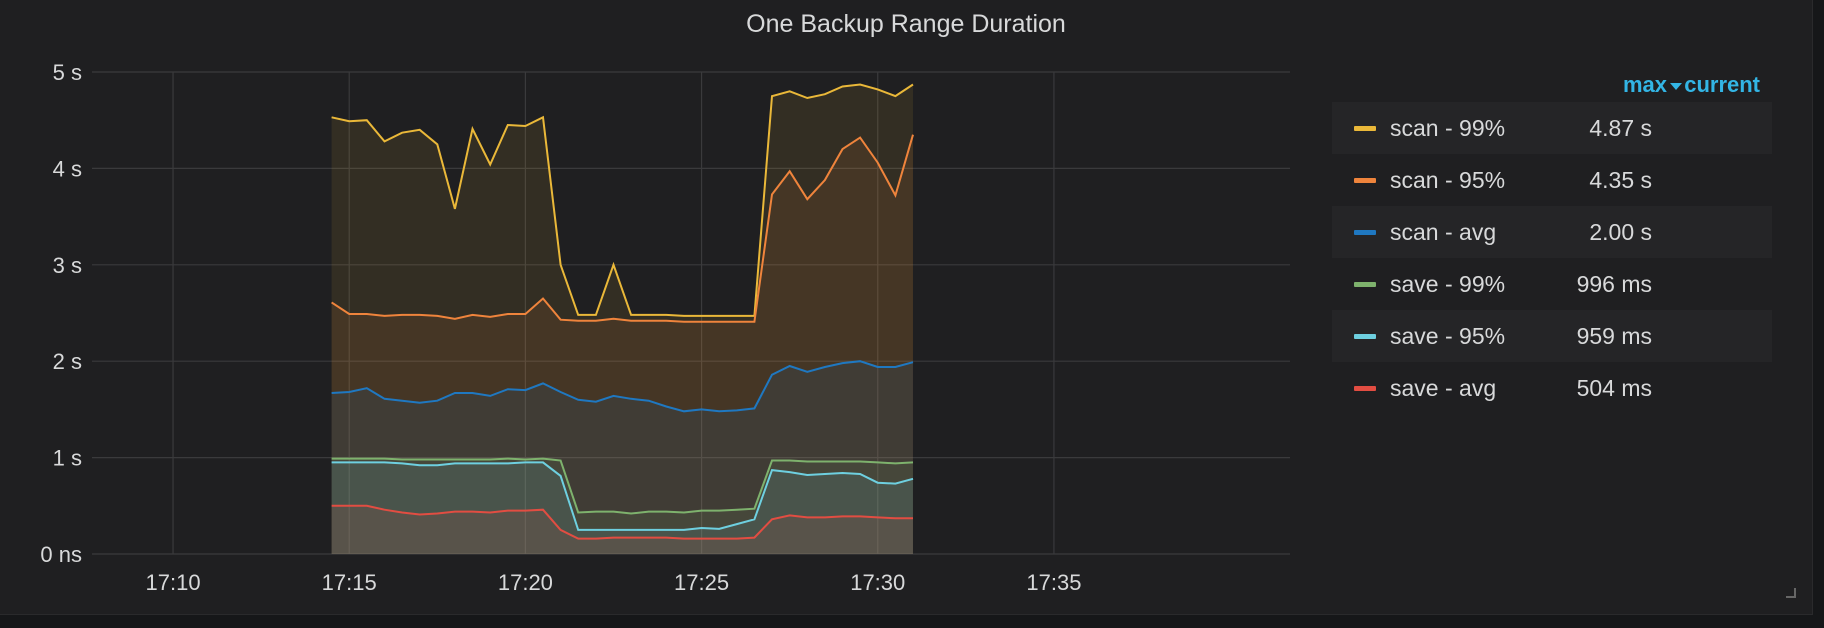 This screenshot has height=628, width=1824. Describe the element at coordinates (1552, 284) in the screenshot. I see `legend-item: save - 99% 996 ms` at that location.